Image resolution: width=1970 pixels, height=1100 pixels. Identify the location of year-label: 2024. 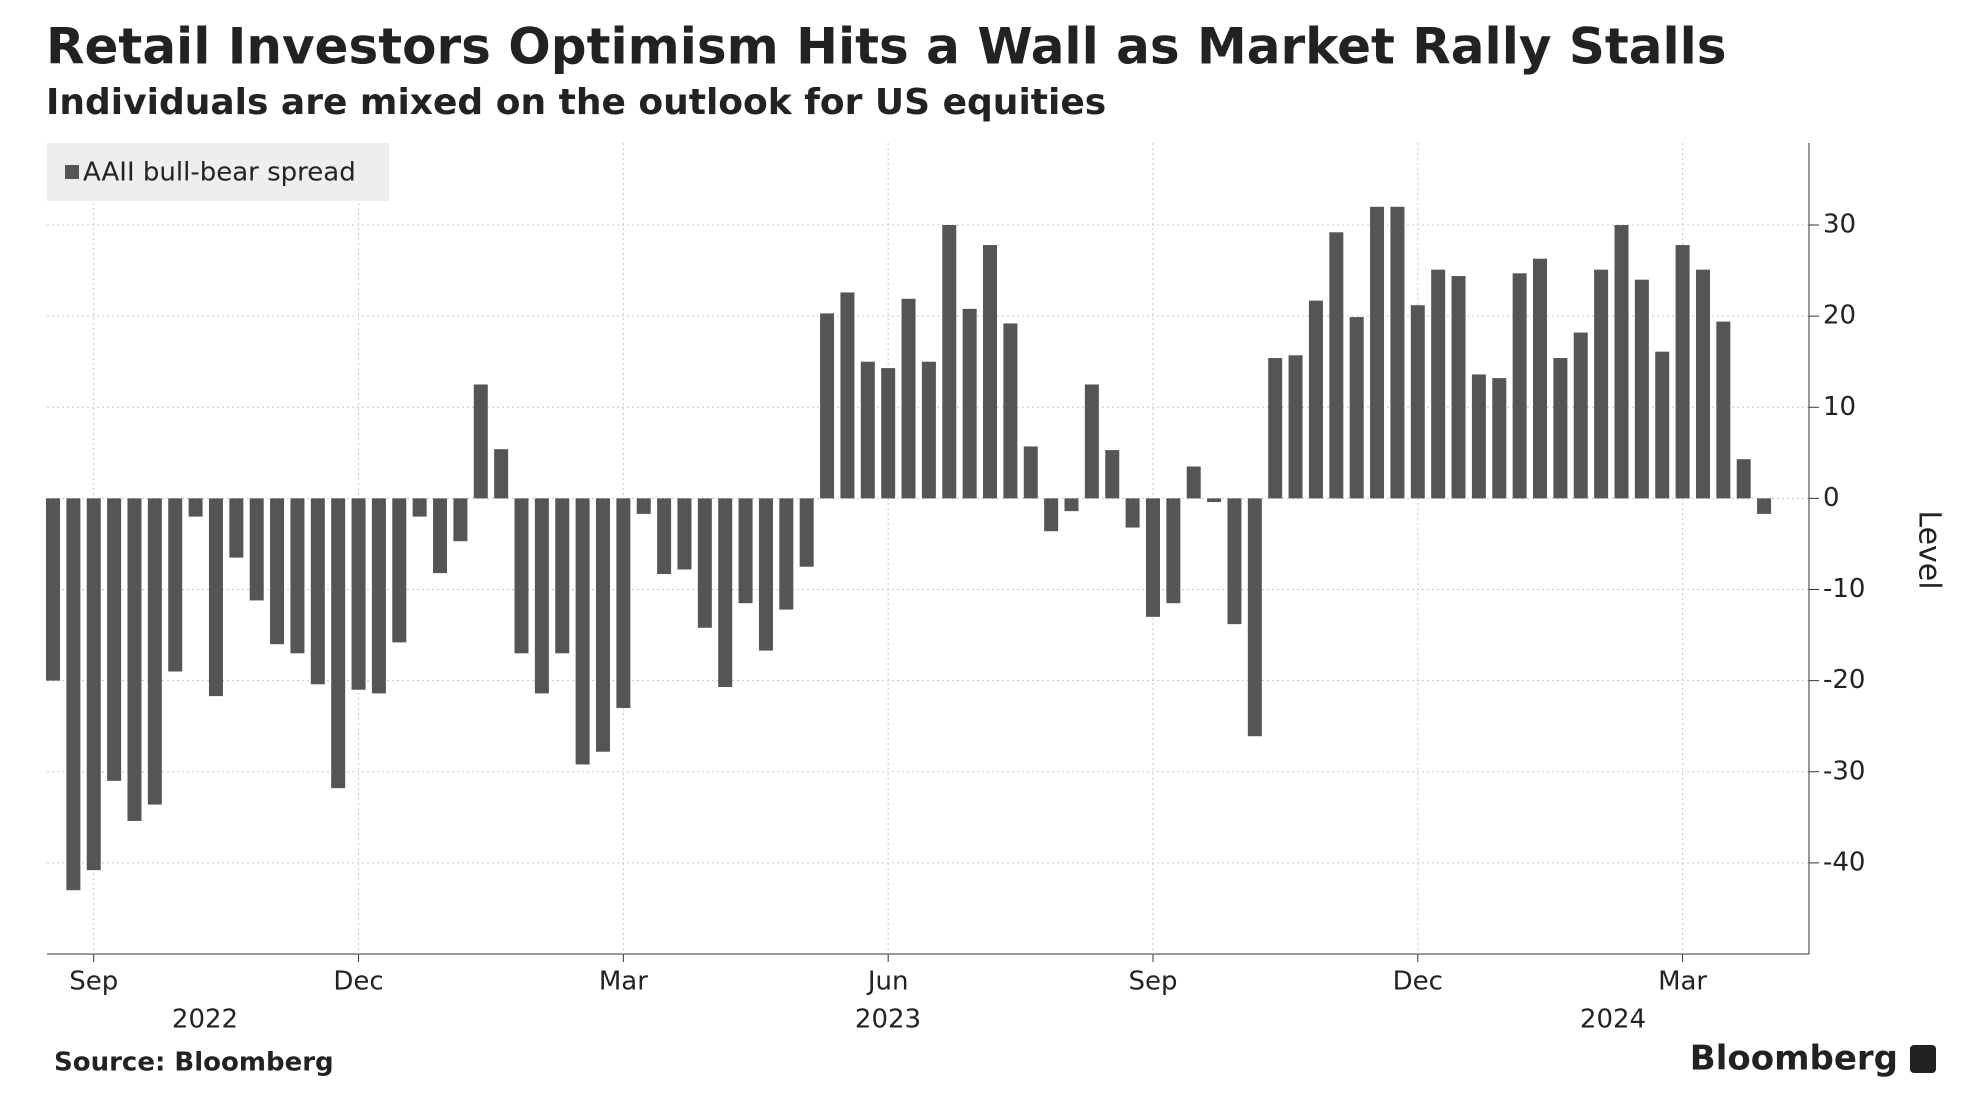
(1613, 1020).